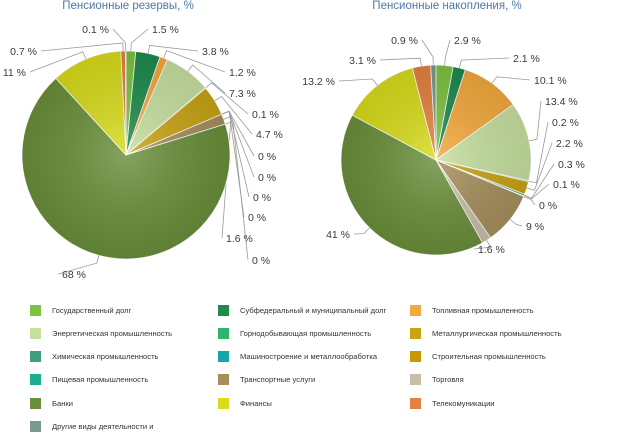  What do you see at coordinates (257, 218) in the screenshot?
I see `pie0-label-pischevaya-promyshlennost: 0 %` at bounding box center [257, 218].